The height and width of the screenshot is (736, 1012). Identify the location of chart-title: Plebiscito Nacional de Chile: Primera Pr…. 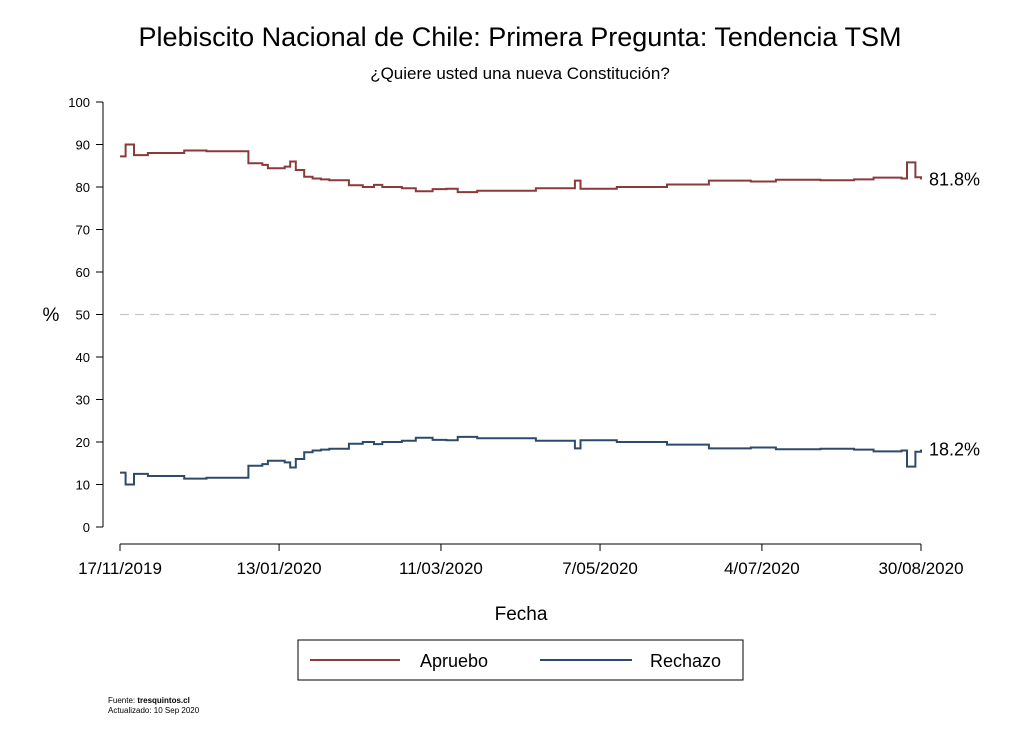
(520, 37).